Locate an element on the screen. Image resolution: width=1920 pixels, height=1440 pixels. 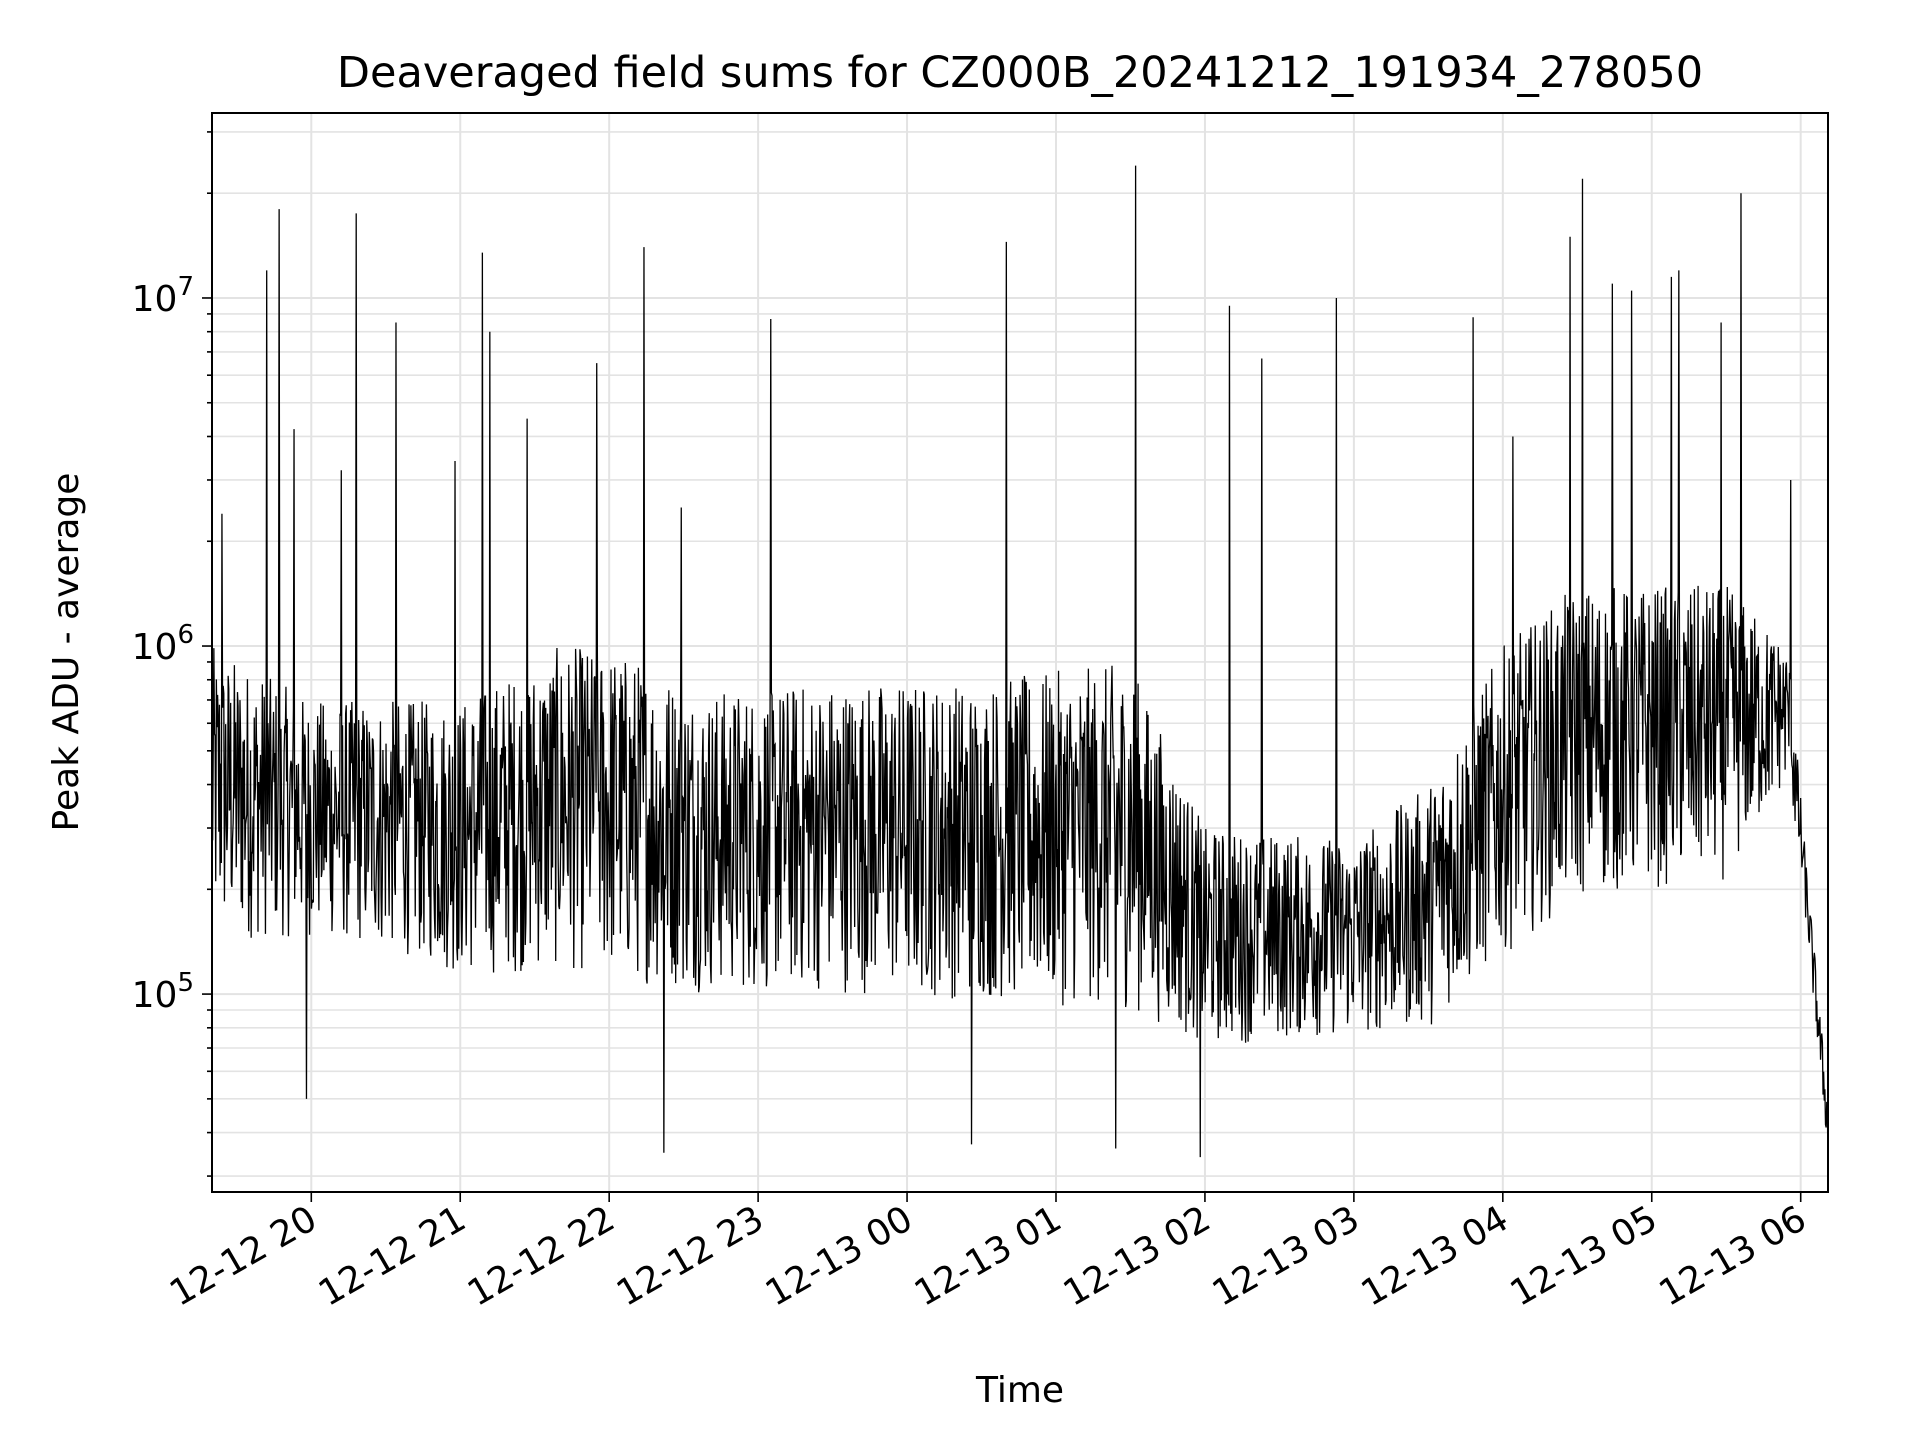
y-tick-label: 10⁶ is located at coordinates (163, 644).